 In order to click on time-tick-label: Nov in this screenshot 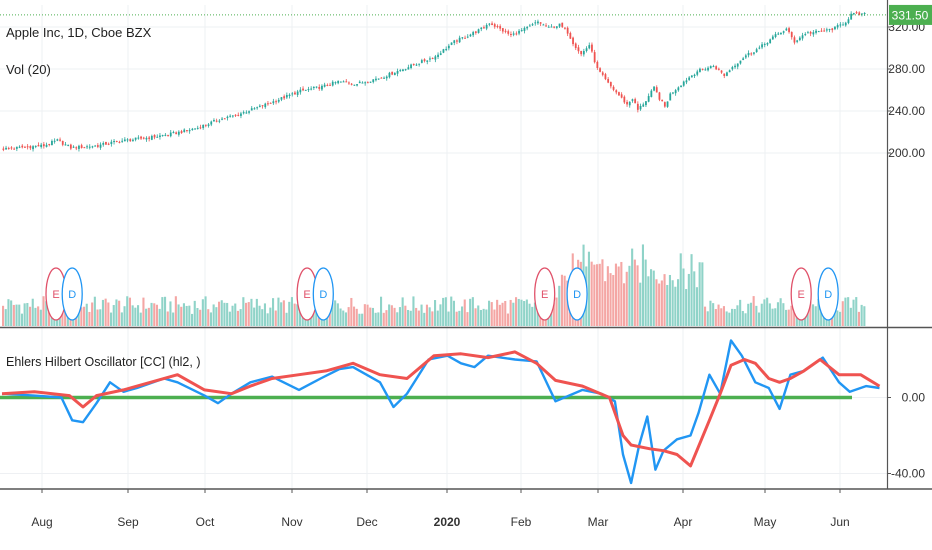, I will do `click(291, 522)`.